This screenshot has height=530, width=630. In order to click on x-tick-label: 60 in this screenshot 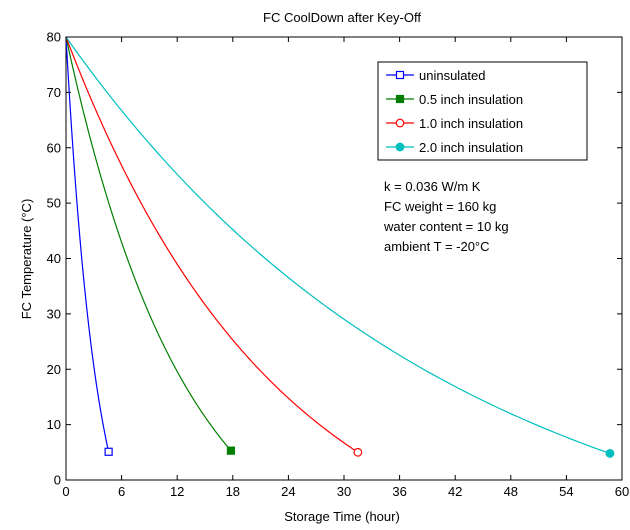, I will do `click(622, 491)`.